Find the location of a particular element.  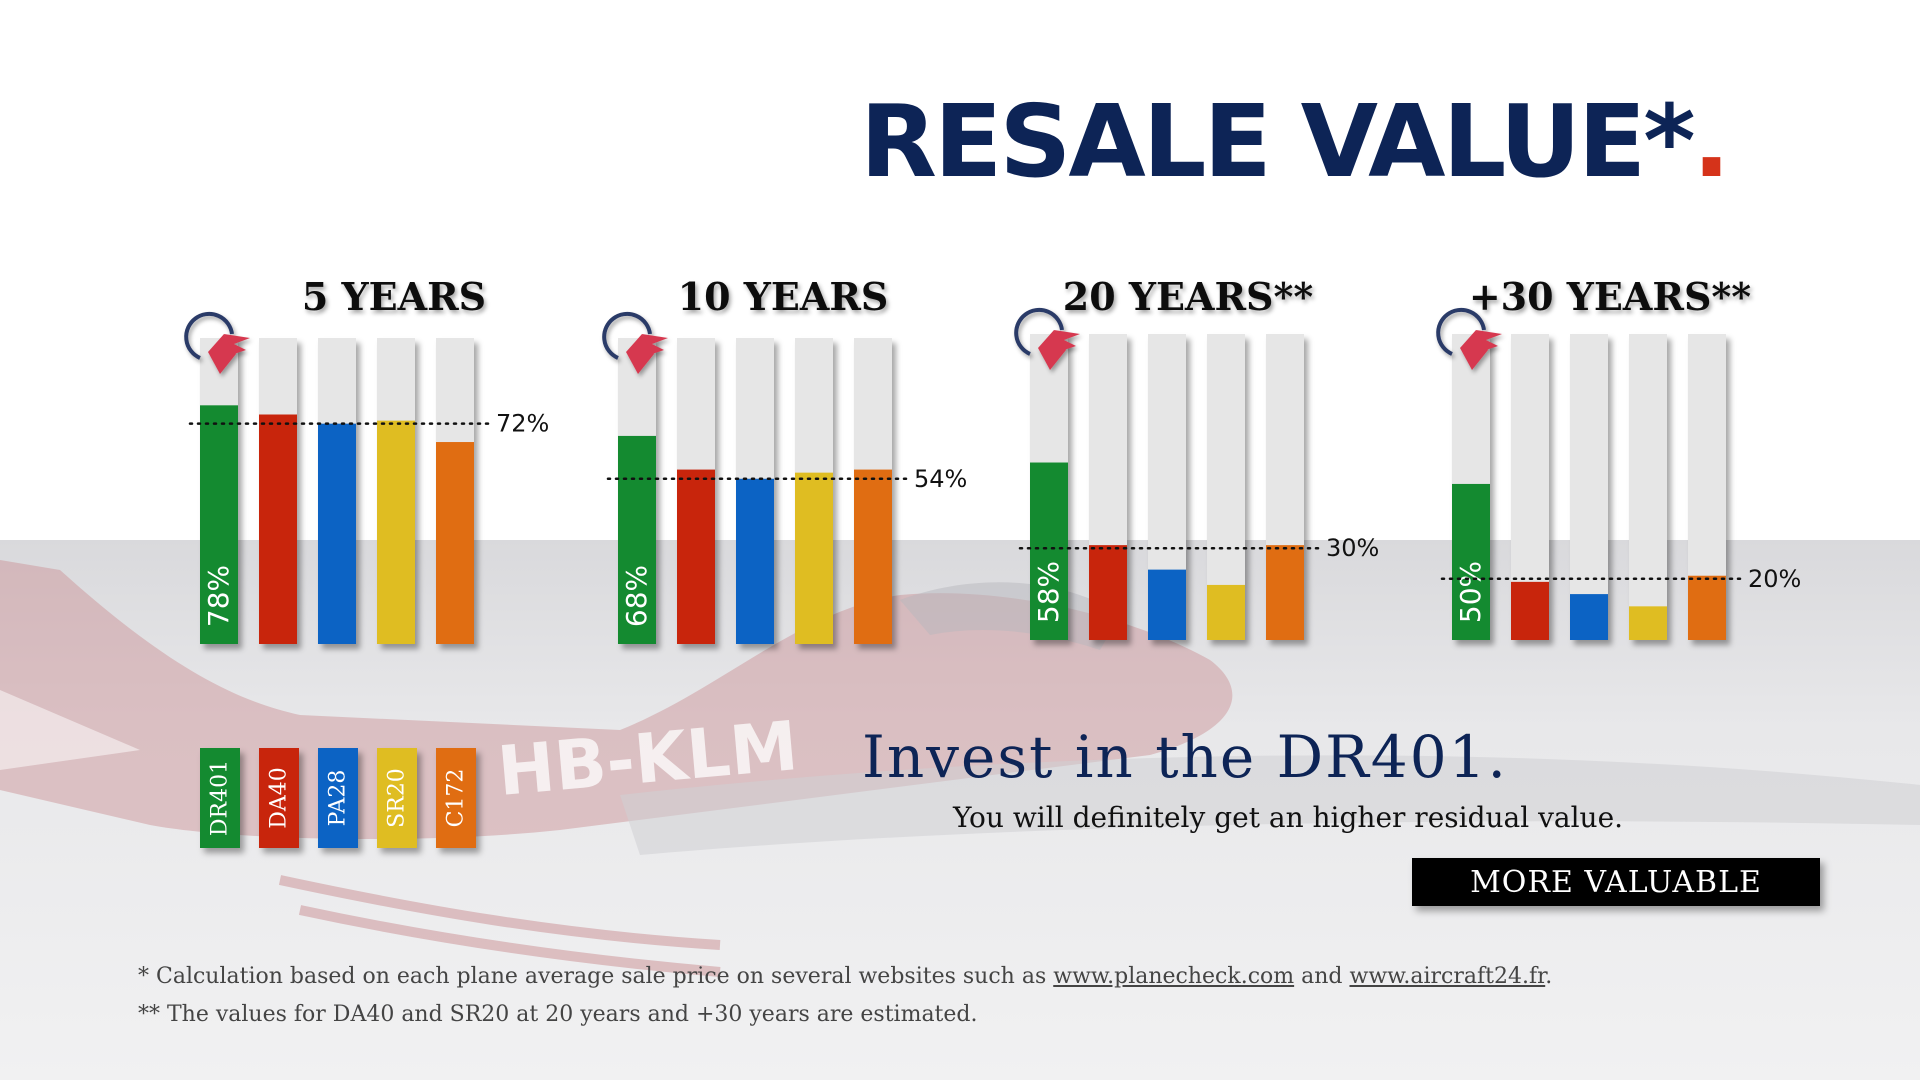

legend-chip-dr401: DR401 is located at coordinates (220, 798).